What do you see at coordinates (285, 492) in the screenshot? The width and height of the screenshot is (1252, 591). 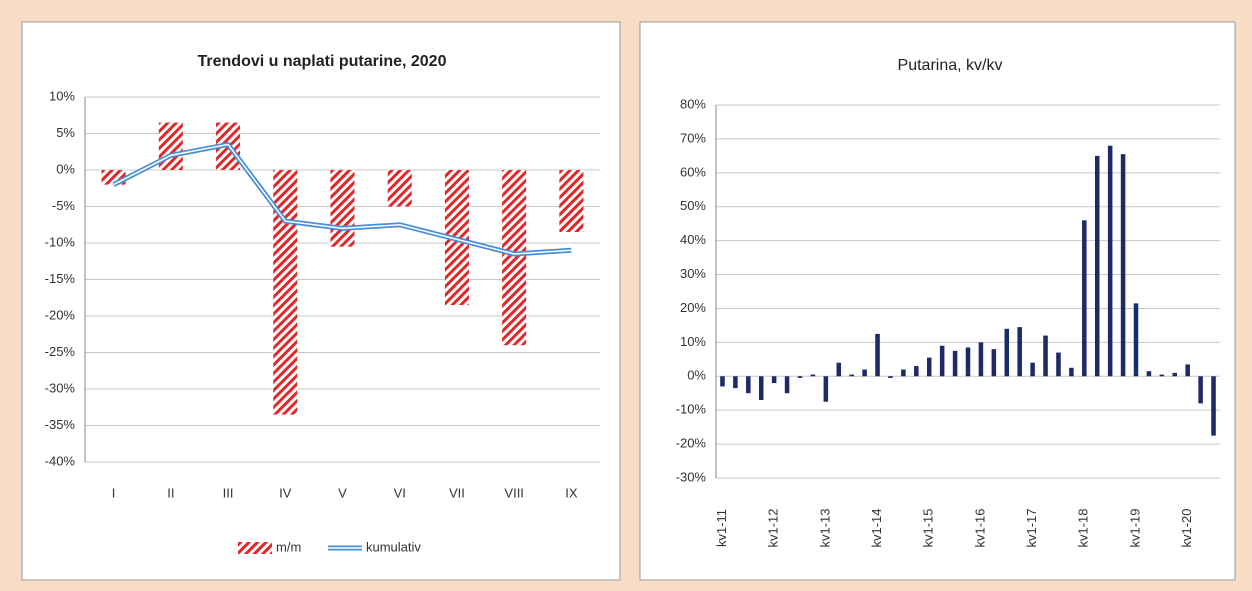 I see `x-tick-label: IV` at bounding box center [285, 492].